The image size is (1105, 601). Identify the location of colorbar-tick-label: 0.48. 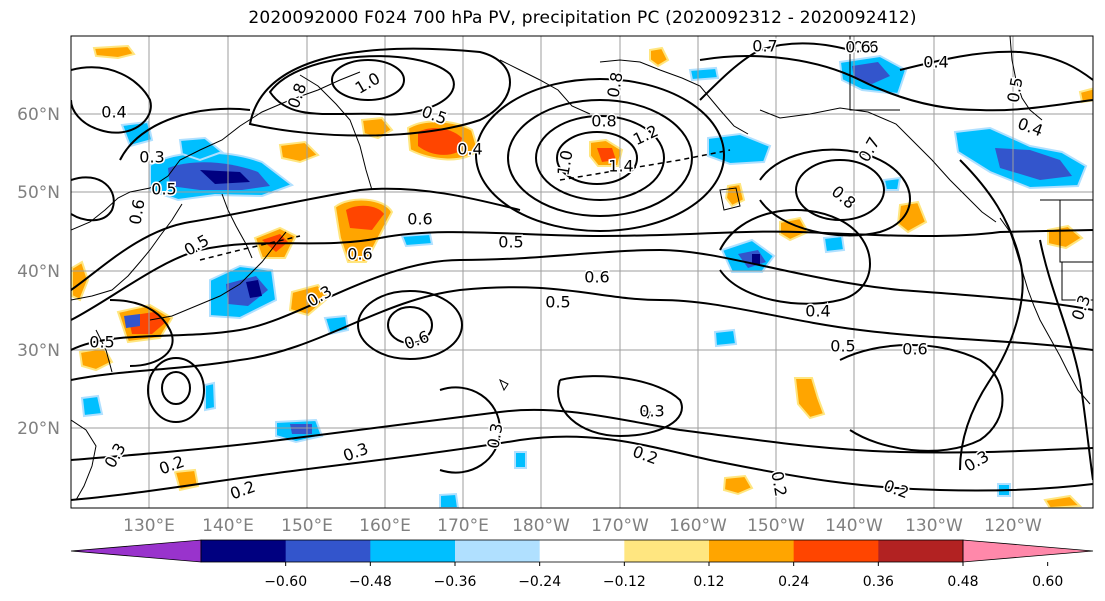
(962, 582).